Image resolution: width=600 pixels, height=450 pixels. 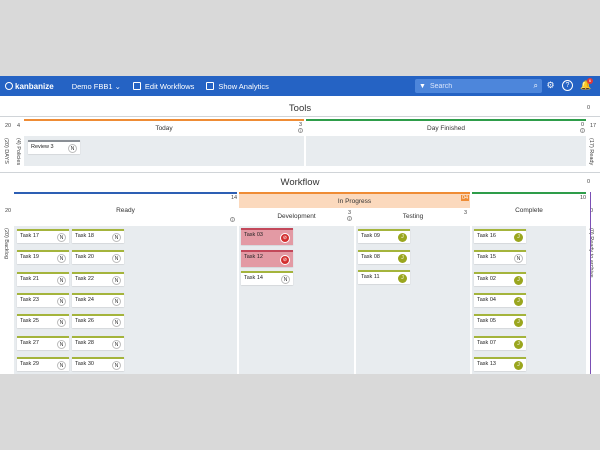 I want to click on task-card: Task 24 N, so click(x=98, y=299).